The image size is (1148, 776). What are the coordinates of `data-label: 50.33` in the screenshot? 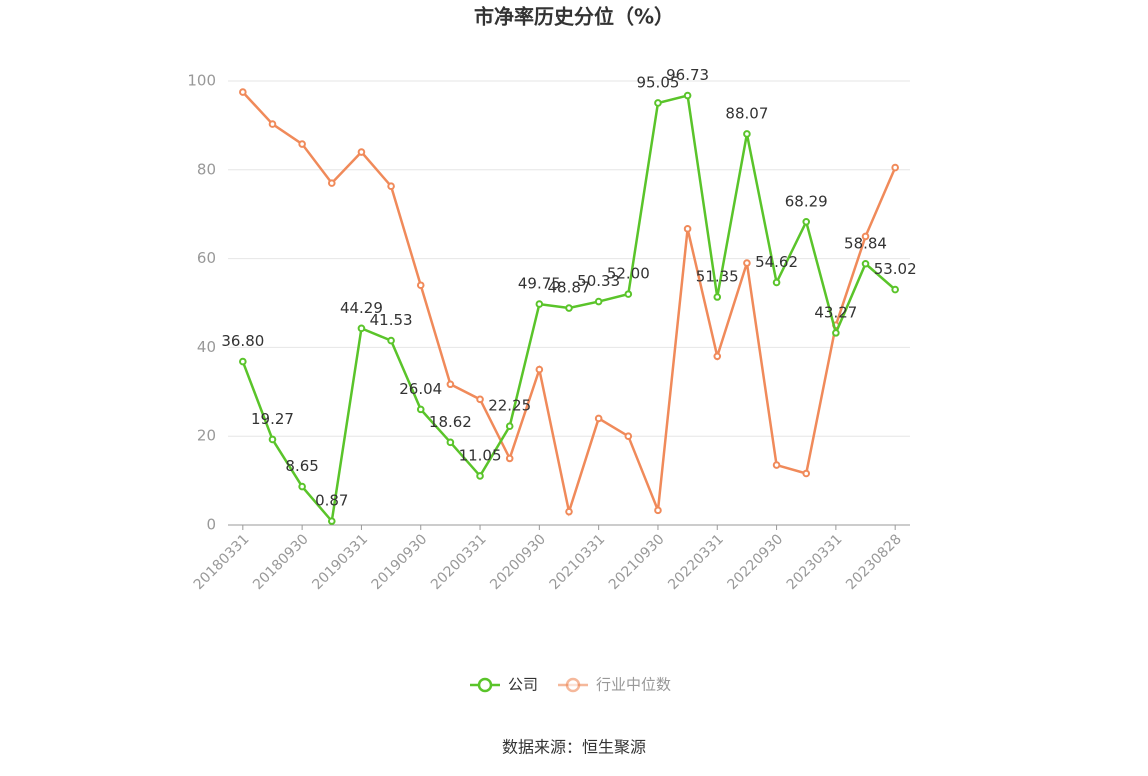 It's located at (598, 281).